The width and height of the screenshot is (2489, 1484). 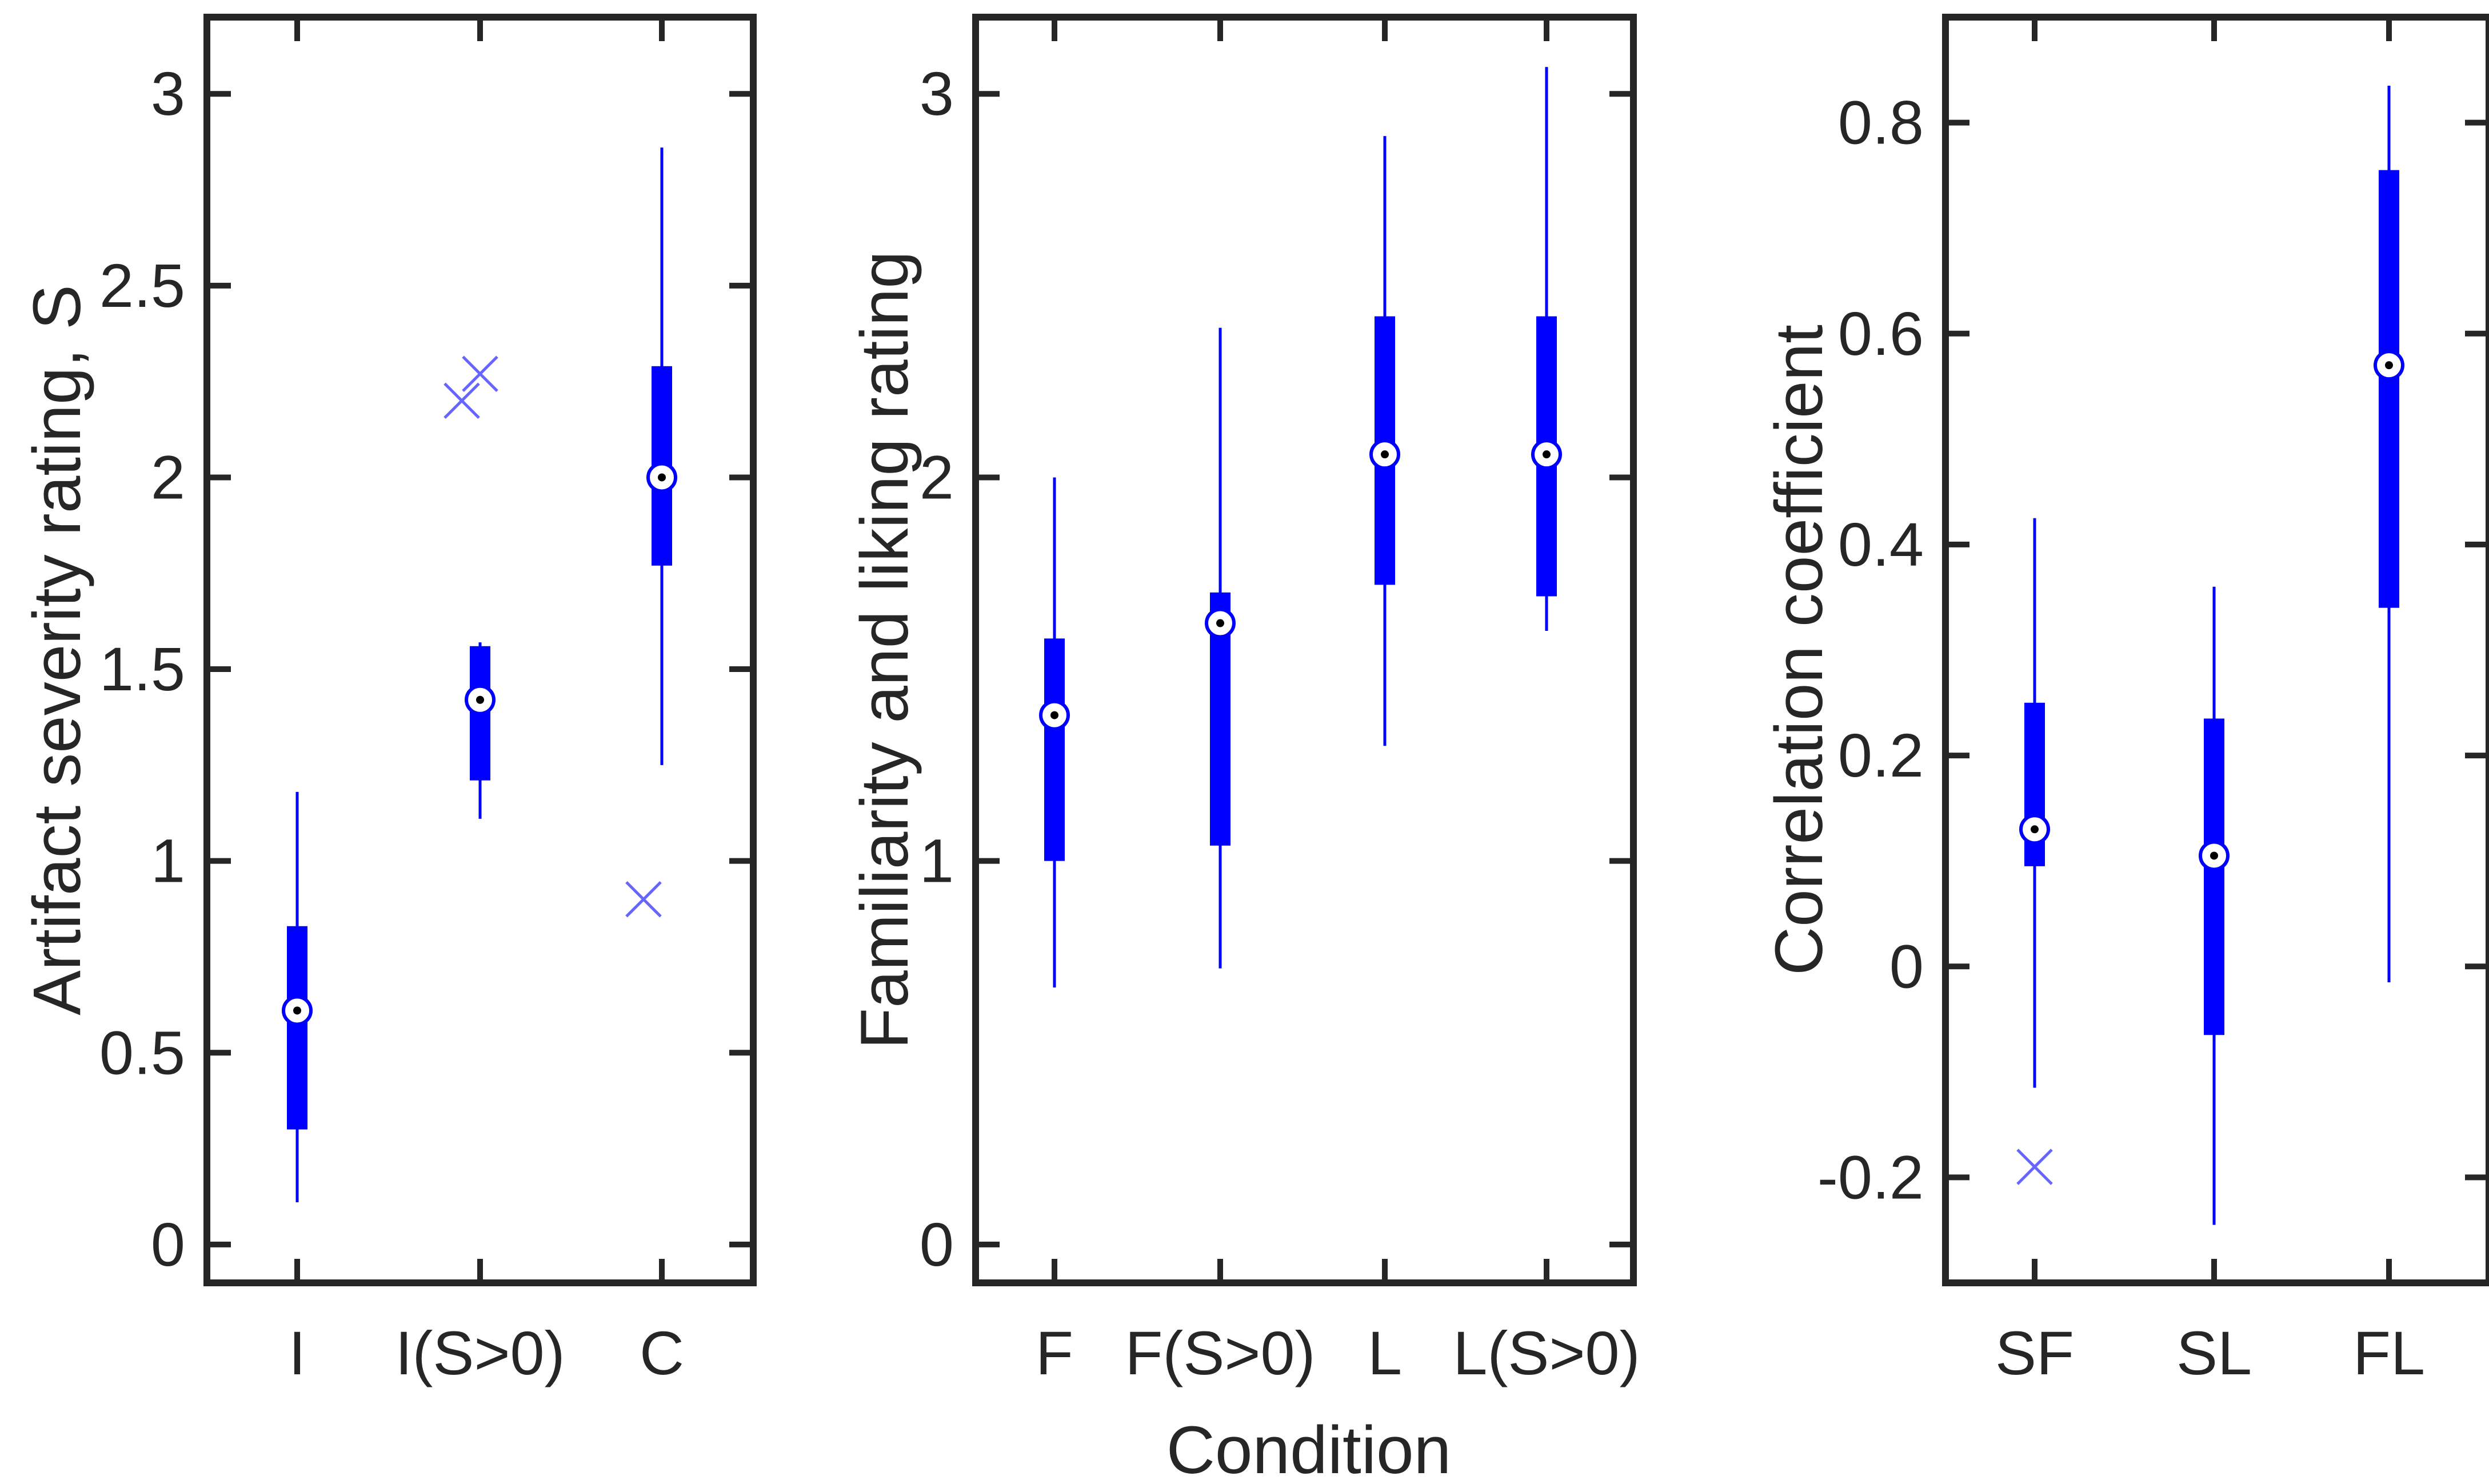 I want to click on x-tick-label: F, so click(x=1054, y=1352).